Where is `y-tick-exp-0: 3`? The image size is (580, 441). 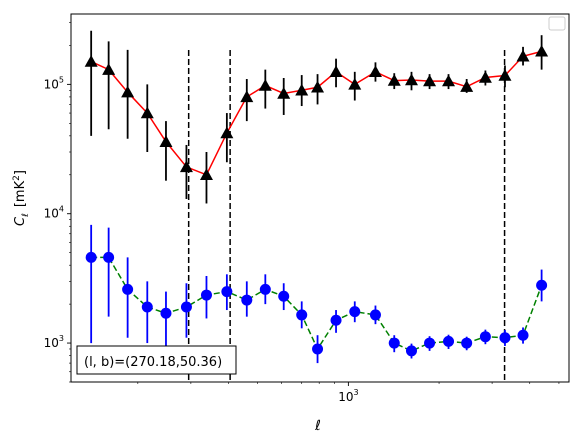
y-tick-exp-0: 3 is located at coordinates (61, 338).